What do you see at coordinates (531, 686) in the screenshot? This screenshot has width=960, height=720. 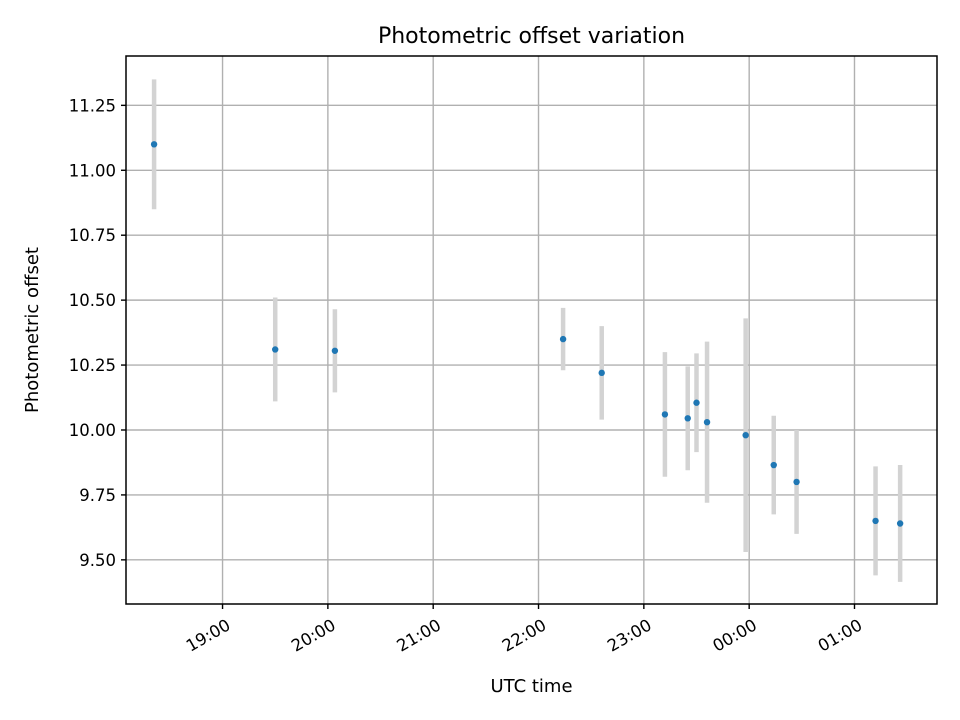 I see `x-axis-label: UTC time` at bounding box center [531, 686].